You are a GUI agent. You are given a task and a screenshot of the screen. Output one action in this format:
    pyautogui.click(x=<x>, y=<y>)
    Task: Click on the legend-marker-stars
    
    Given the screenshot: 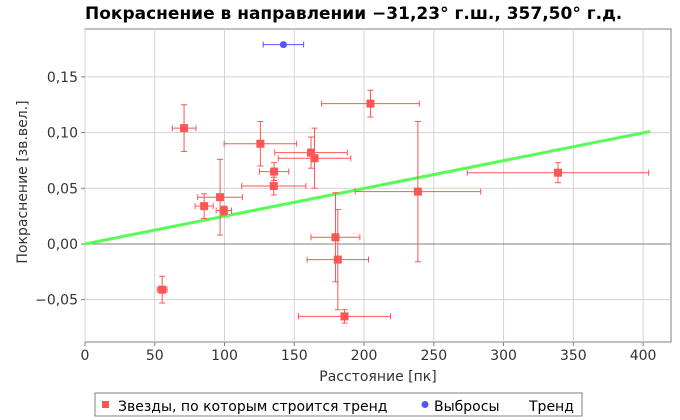 What is the action you would take?
    pyautogui.click(x=105, y=404)
    